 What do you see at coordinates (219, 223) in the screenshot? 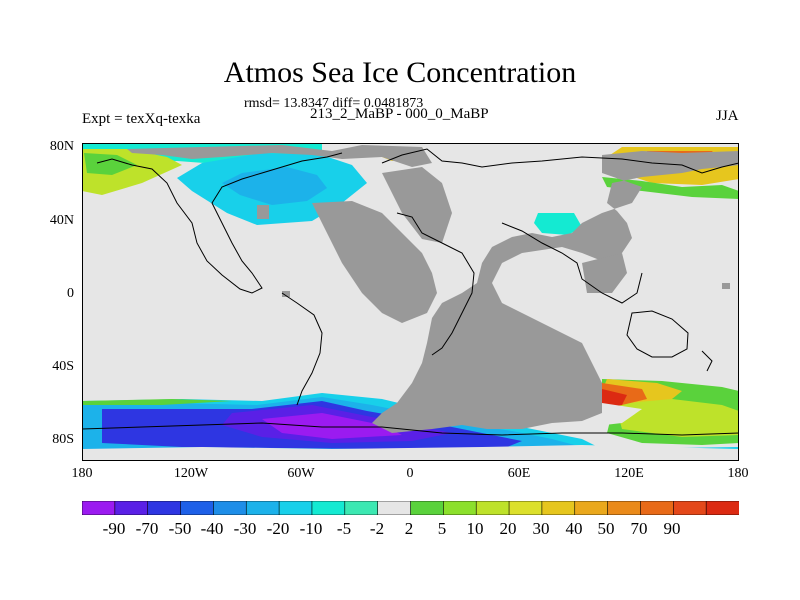
I see `north-america-coast` at bounding box center [219, 223].